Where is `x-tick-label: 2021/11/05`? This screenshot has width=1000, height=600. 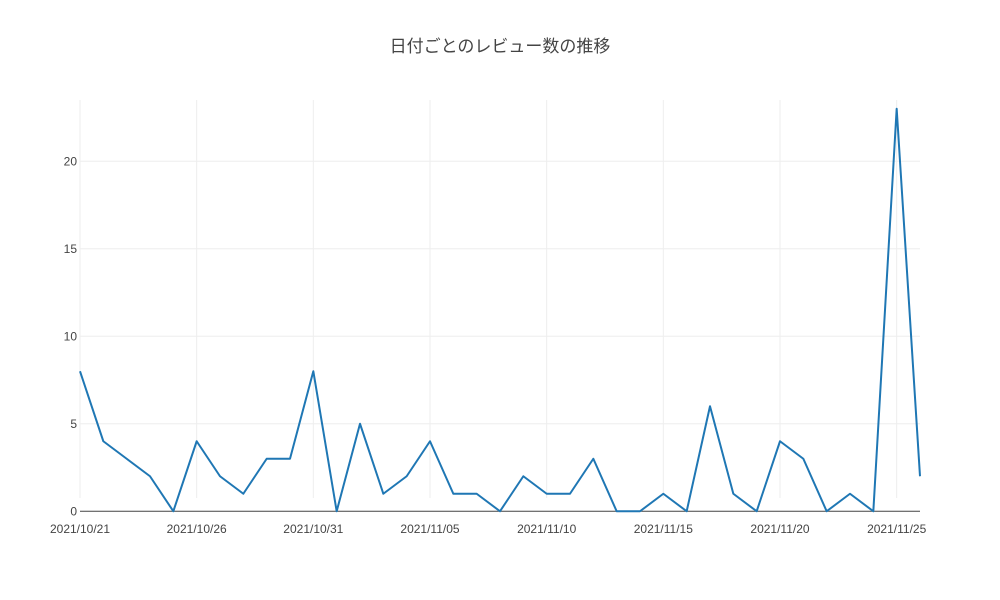
x-tick-label: 2021/11/05 is located at coordinates (429, 529).